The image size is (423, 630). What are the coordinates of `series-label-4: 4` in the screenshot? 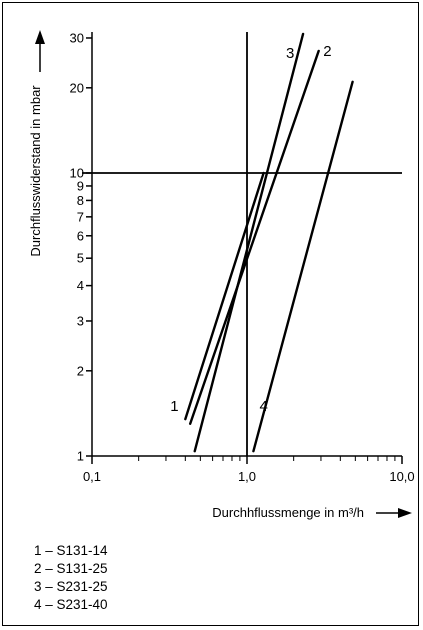 It's located at (263, 406).